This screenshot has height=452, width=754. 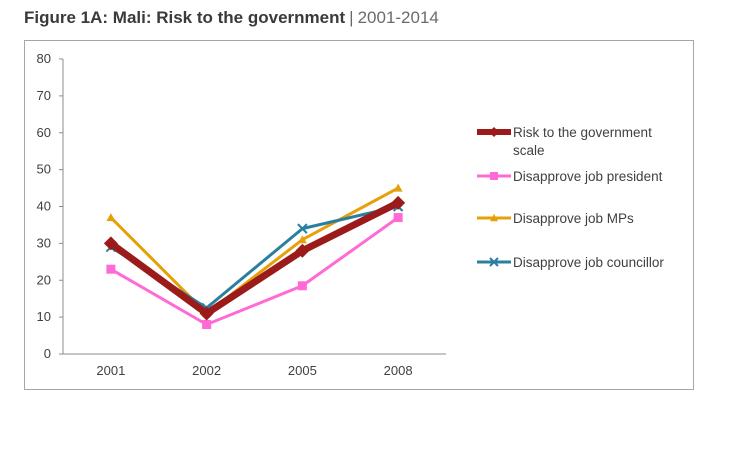 I want to click on figure-title-main: Figure 1A: Mali: Risk to the government, so click(x=185, y=17).